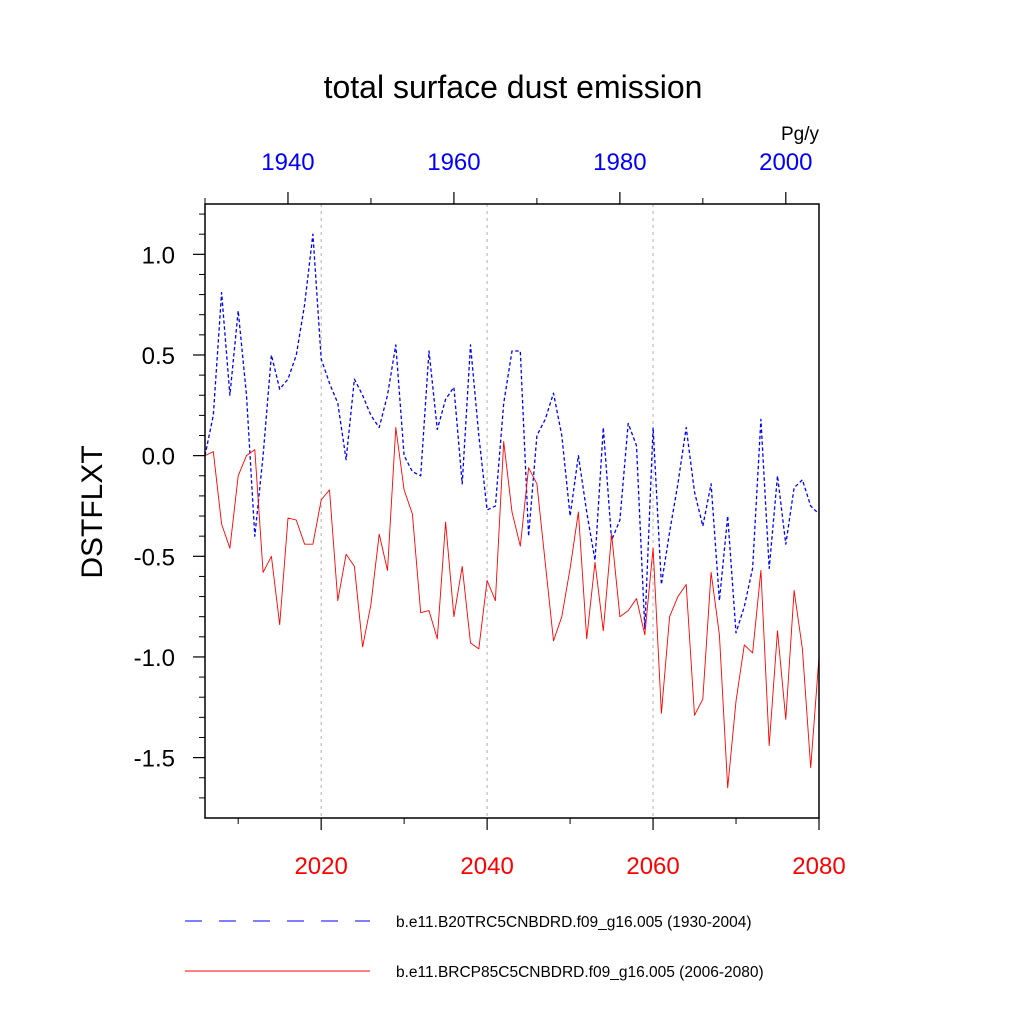 The image size is (1024, 1024). I want to click on bottom-tick-label: 2060, so click(652, 866).